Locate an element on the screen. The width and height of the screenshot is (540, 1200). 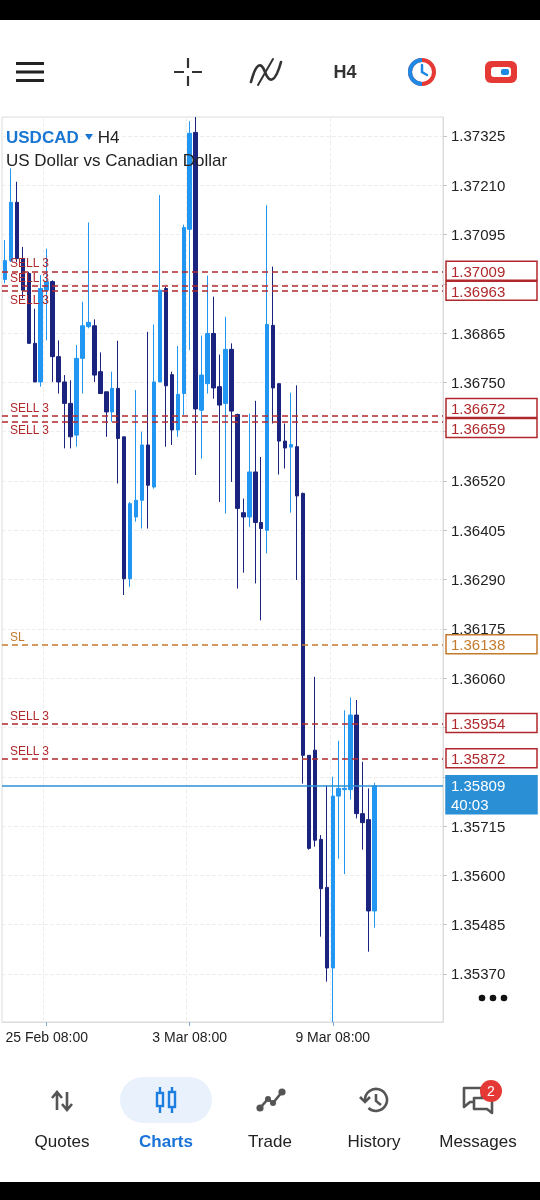
y-tick-label: 1.36290 is located at coordinates (478, 580).